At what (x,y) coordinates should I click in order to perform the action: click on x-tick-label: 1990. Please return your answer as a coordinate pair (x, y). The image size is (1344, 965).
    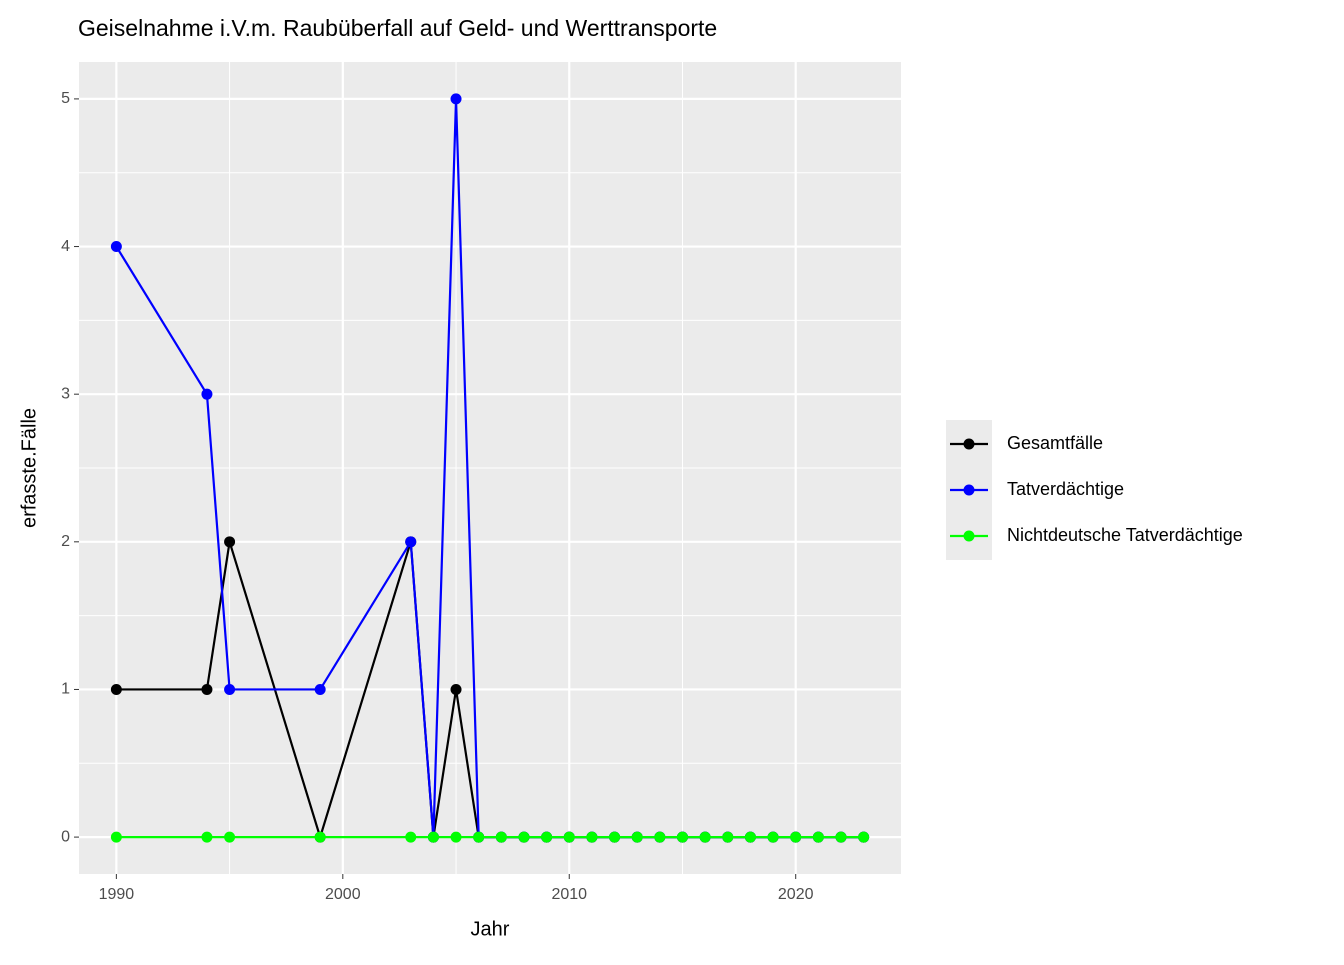
    Looking at the image, I should click on (117, 894).